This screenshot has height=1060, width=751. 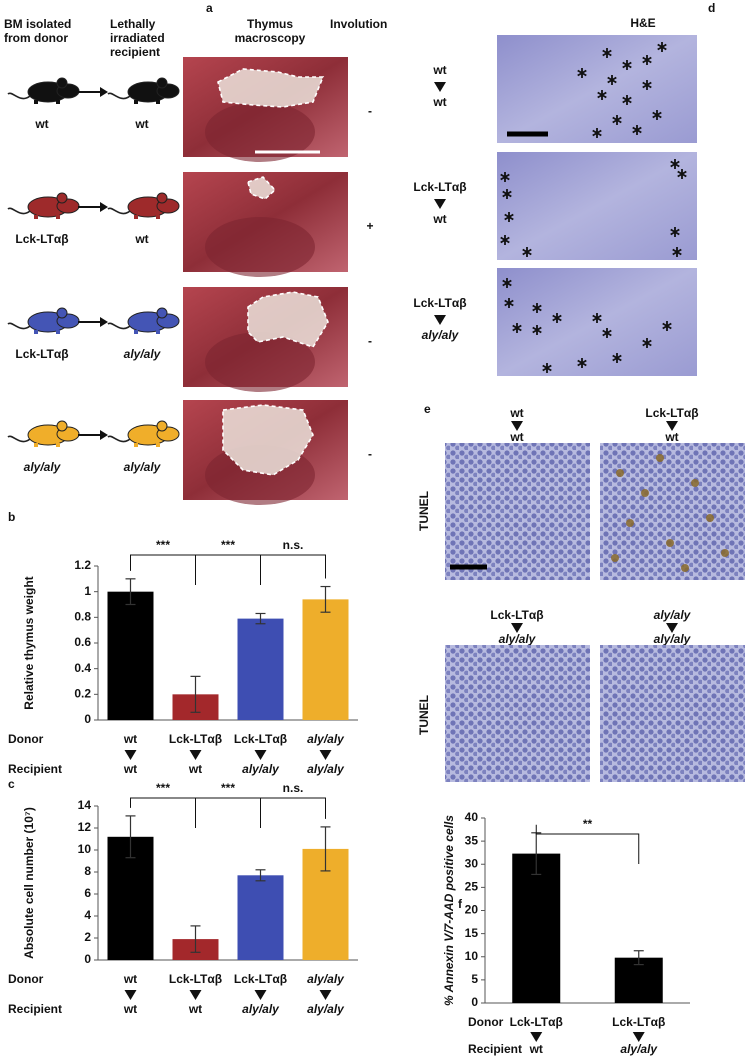 I want to click on involution-mark: -, so click(x=370, y=454).